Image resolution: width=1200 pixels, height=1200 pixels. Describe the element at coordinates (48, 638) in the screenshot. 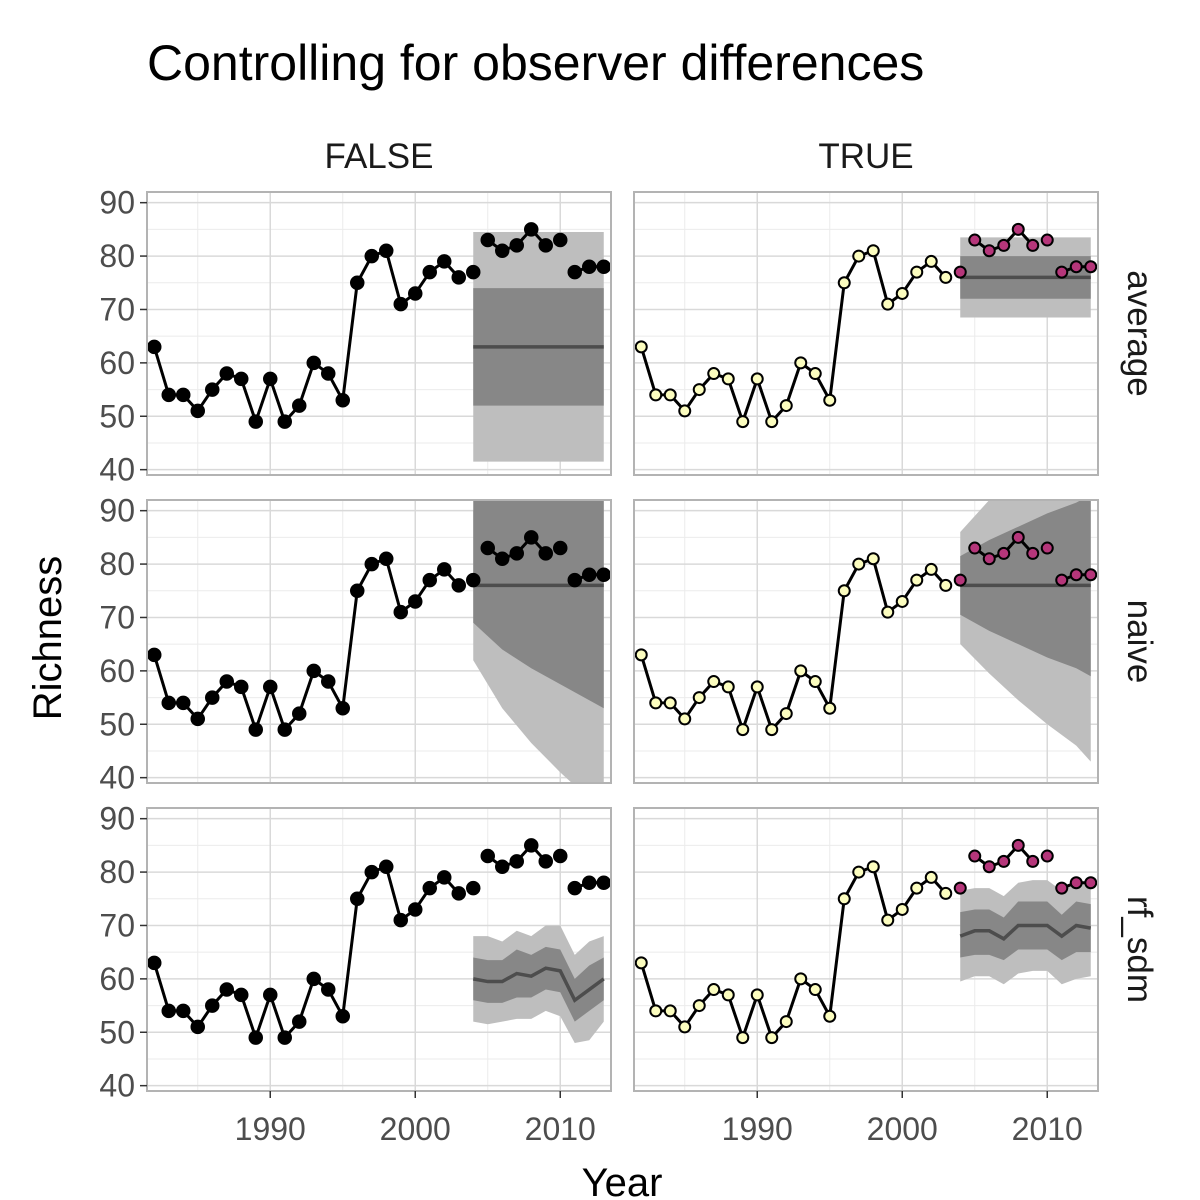

I see `y-axis-title: Richness` at that location.